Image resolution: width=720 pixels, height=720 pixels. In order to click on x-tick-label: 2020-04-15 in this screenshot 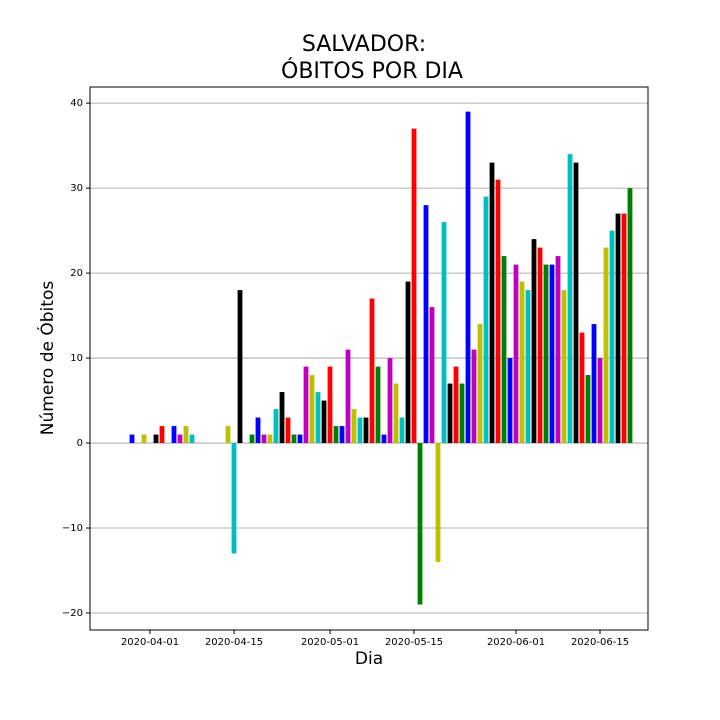, I will do `click(234, 642)`.